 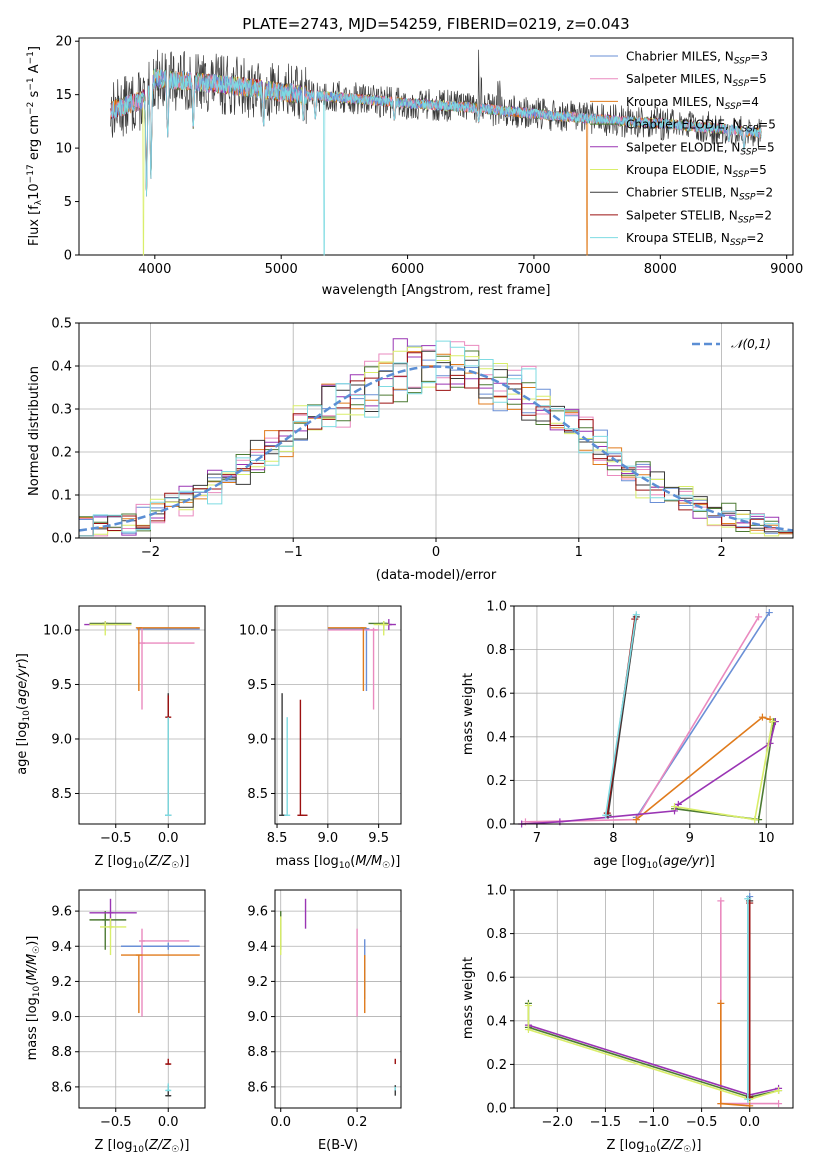 I want to click on x-tick-label: −0.5, so click(x=116, y=838).